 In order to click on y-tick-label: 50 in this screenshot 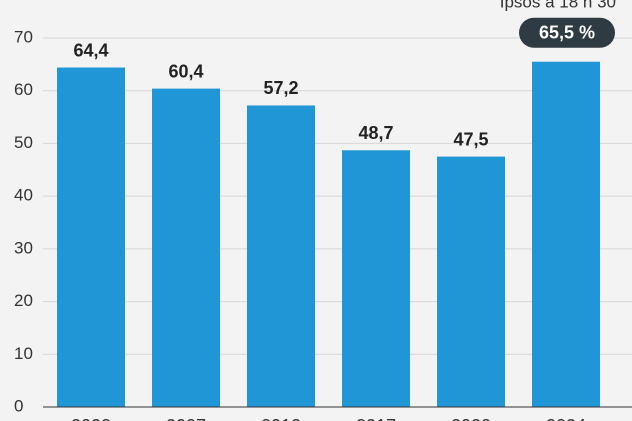, I will do `click(23, 142)`.